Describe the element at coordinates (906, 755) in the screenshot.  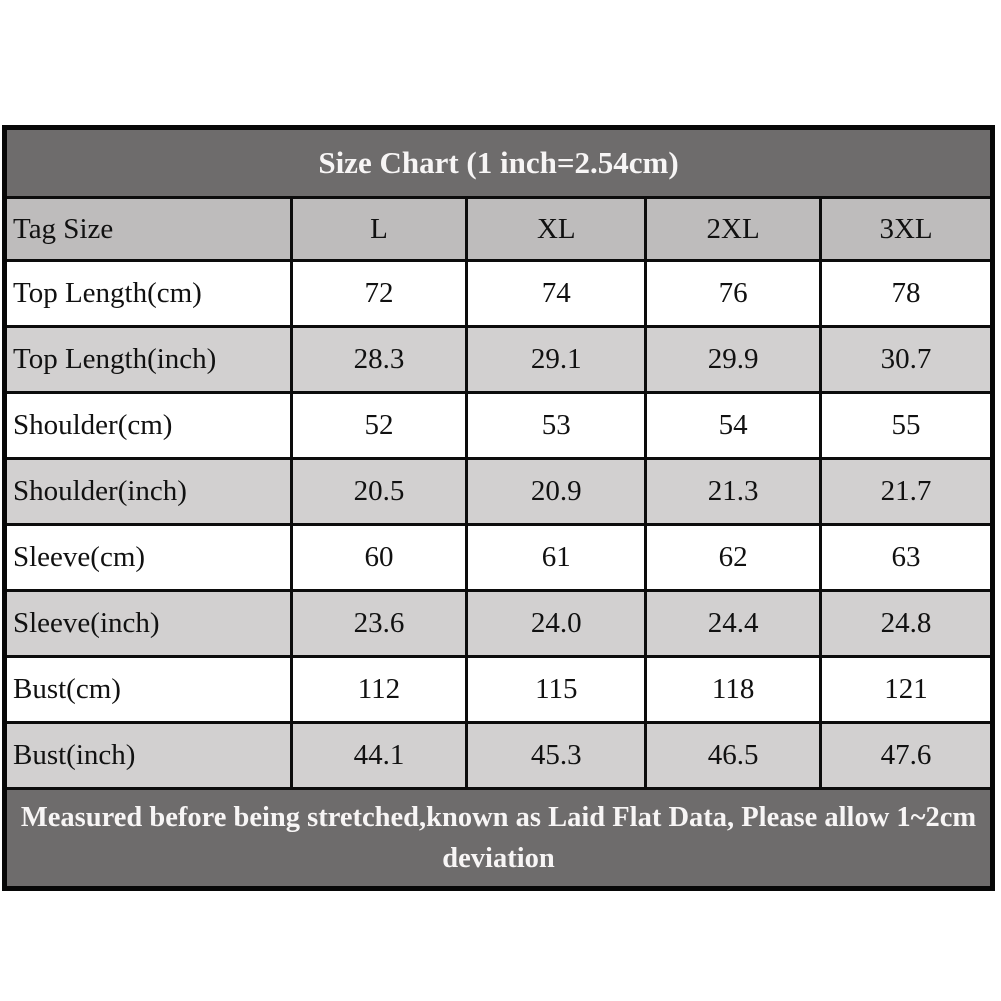
I see `cell-value: 47.6` at that location.